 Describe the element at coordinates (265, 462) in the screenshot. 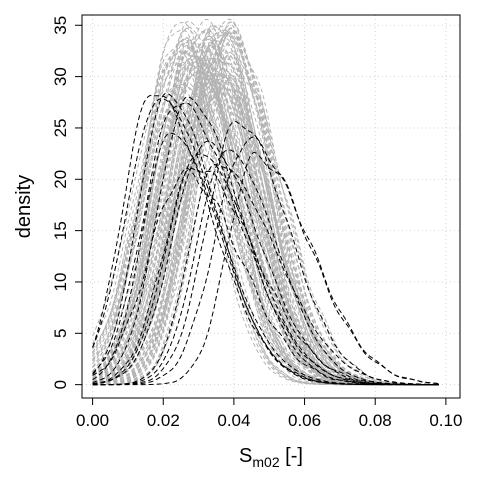

I see `x-axis-title-subscript: m02` at that location.